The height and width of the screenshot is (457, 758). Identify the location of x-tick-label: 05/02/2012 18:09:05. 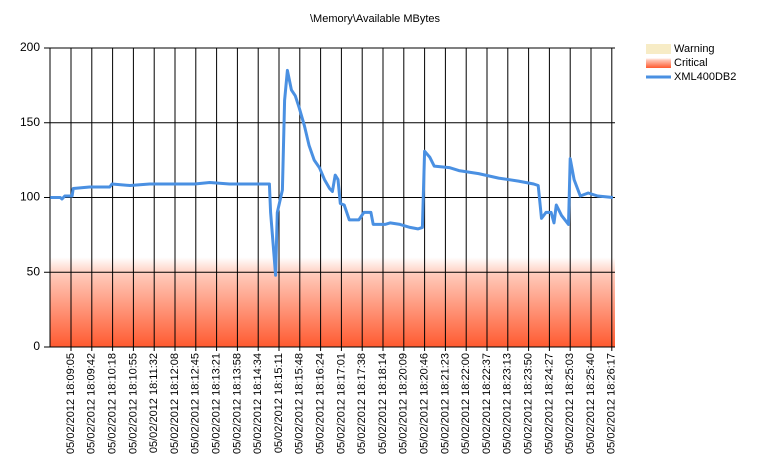
(71, 403).